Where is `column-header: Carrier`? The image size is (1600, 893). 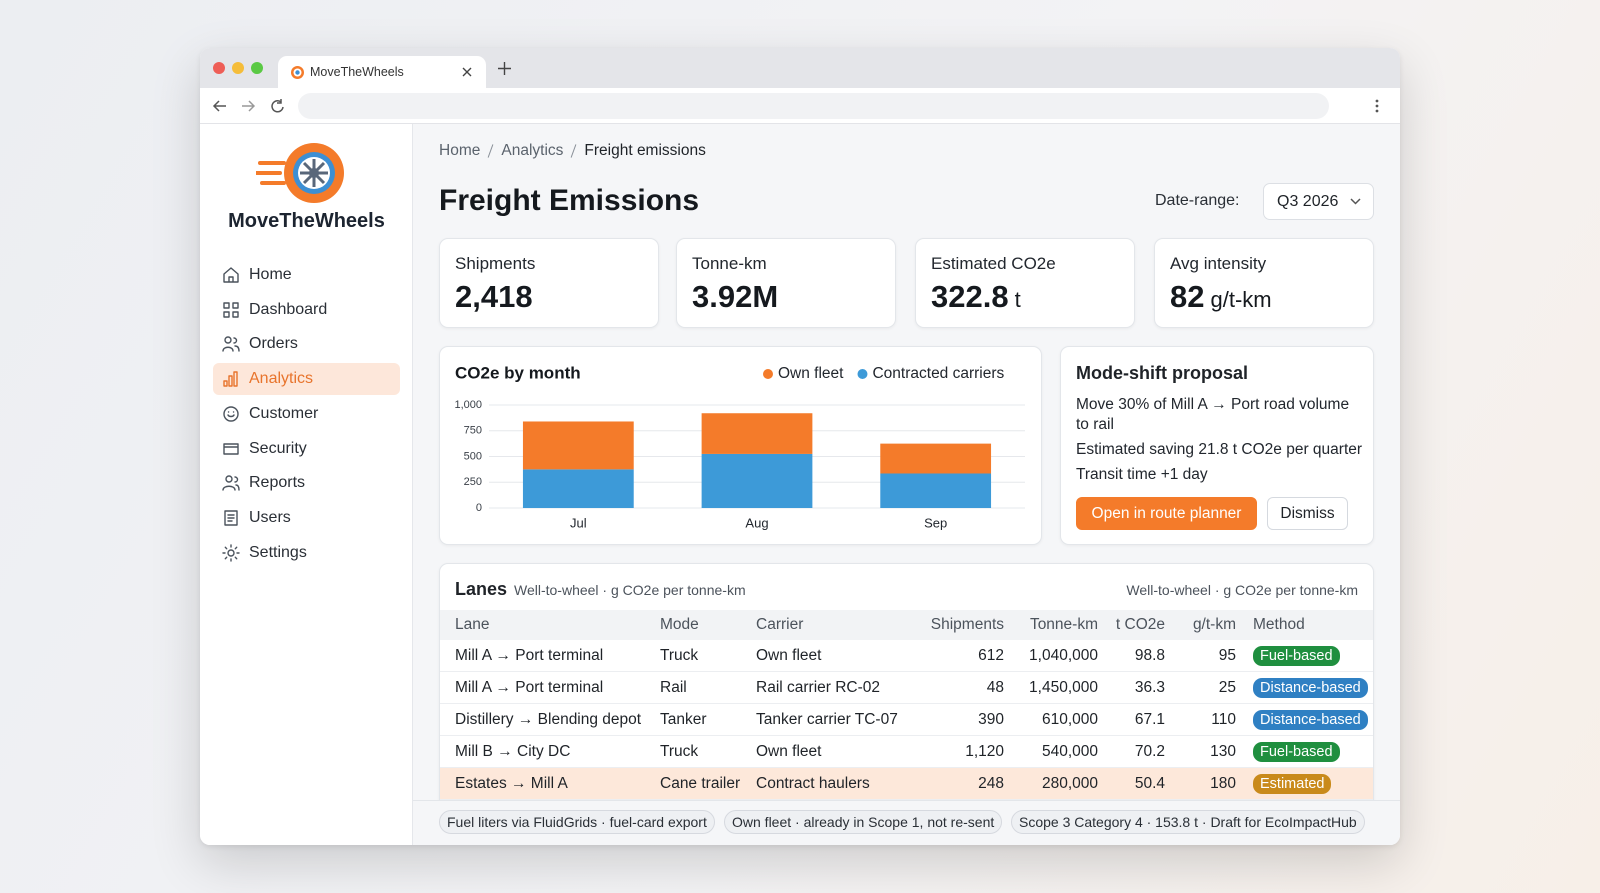
column-header: Carrier is located at coordinates (780, 624).